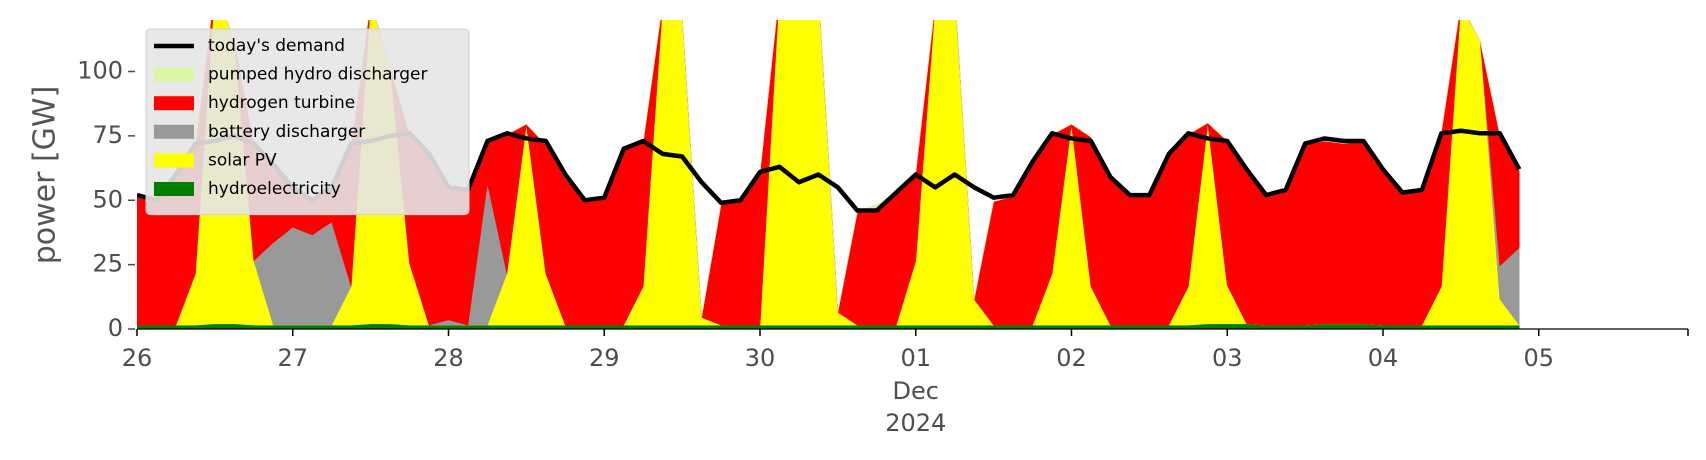  Describe the element at coordinates (292, 358) in the screenshot. I see `x-tick-label: 27` at that location.